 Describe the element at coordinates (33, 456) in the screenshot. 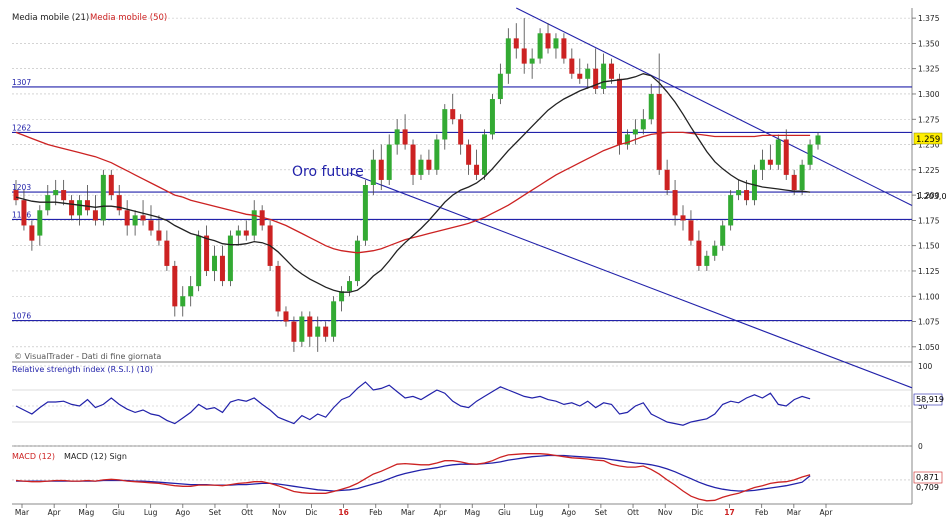

I see `macd-legend: MACD (12)` at that location.